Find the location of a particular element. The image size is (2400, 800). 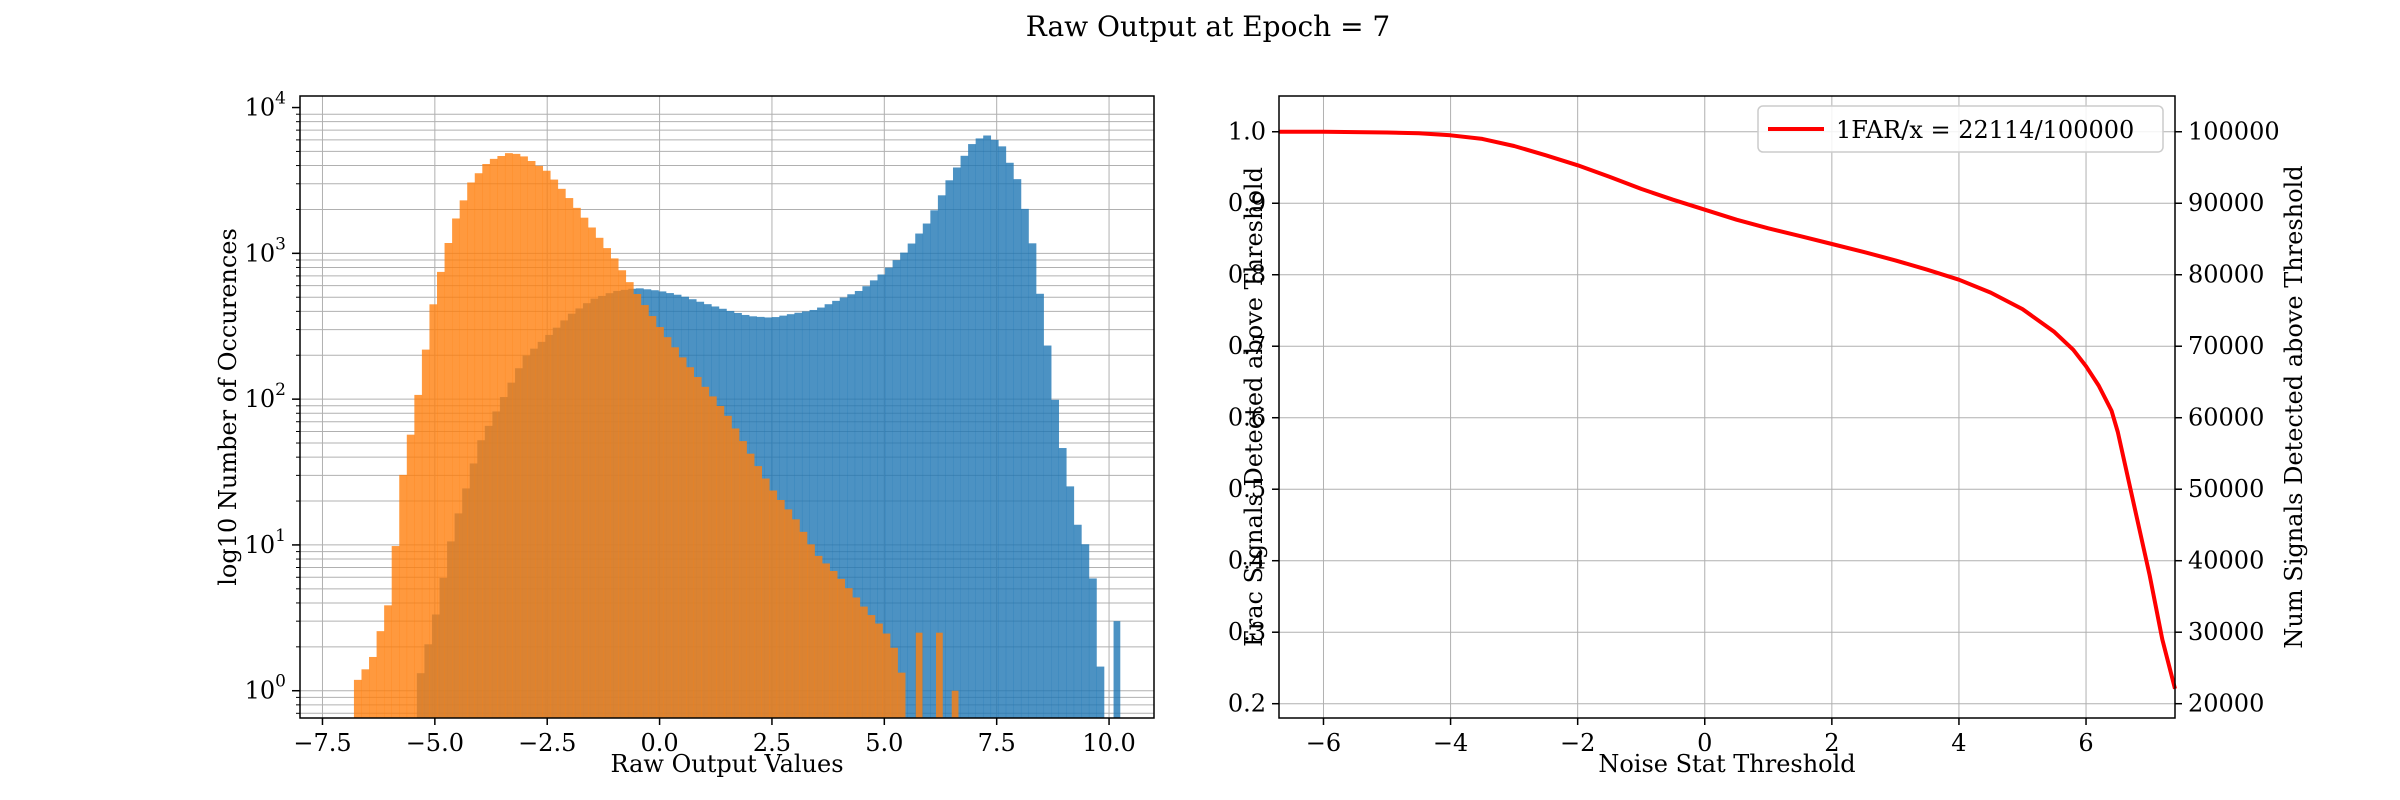

histogram-x-tick-label: 0.0 is located at coordinates (659, 743).